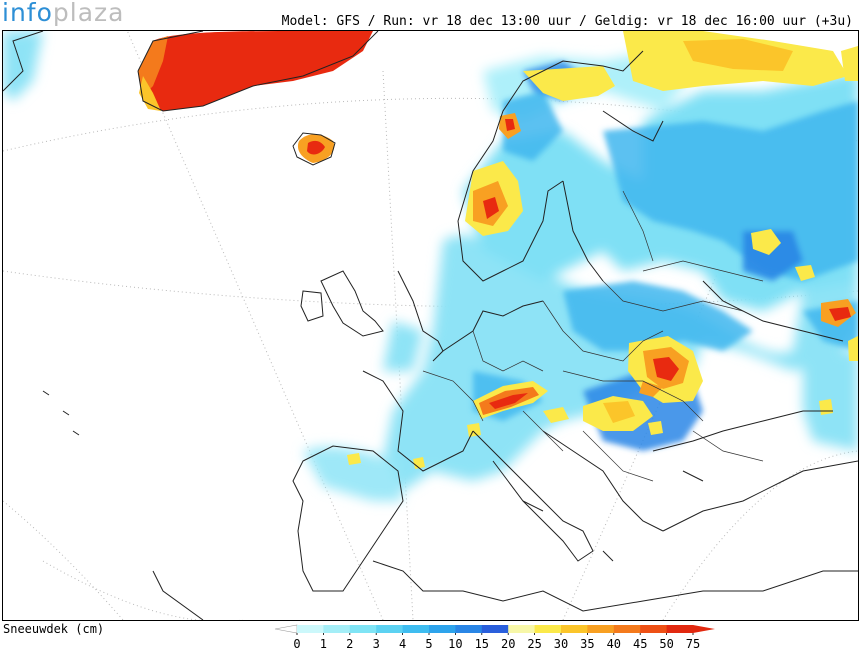 The width and height of the screenshot is (863, 654). What do you see at coordinates (704, 629) in the screenshot?
I see `legend-arrow-high` at bounding box center [704, 629].